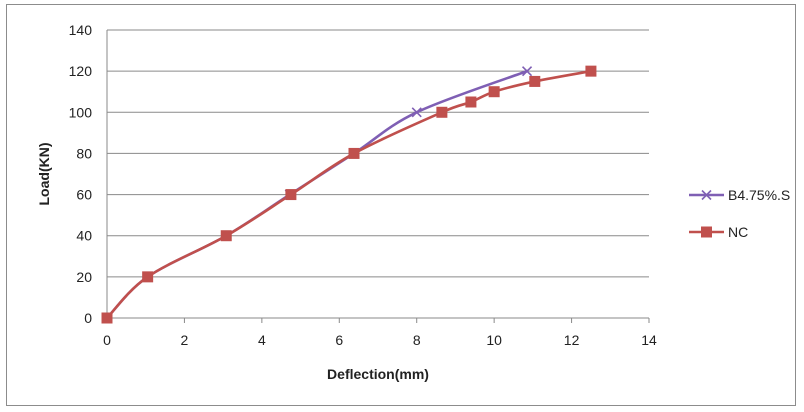 This screenshot has width=804, height=412. I want to click on x-tick-label: 4, so click(262, 340).